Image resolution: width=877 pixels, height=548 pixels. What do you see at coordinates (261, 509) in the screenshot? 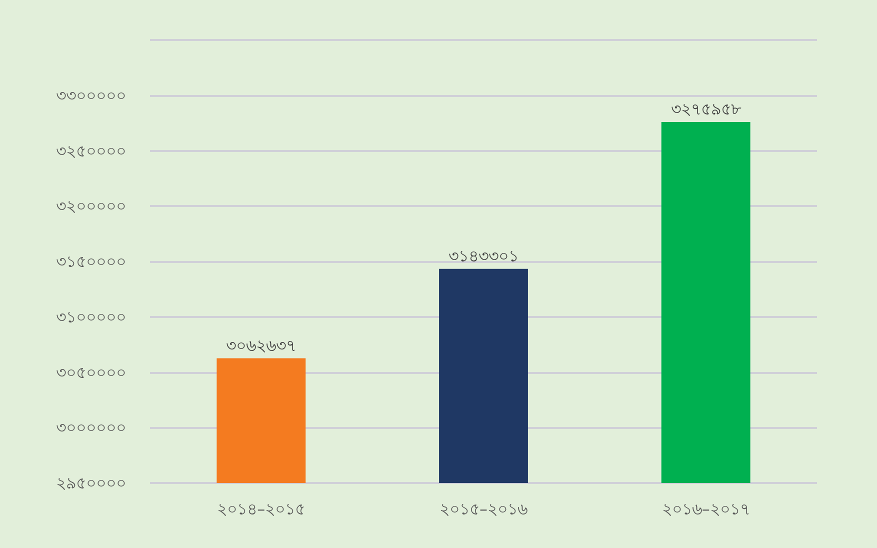
I see `x-tick-label: ২০১৪–২০১৫` at bounding box center [261, 509].